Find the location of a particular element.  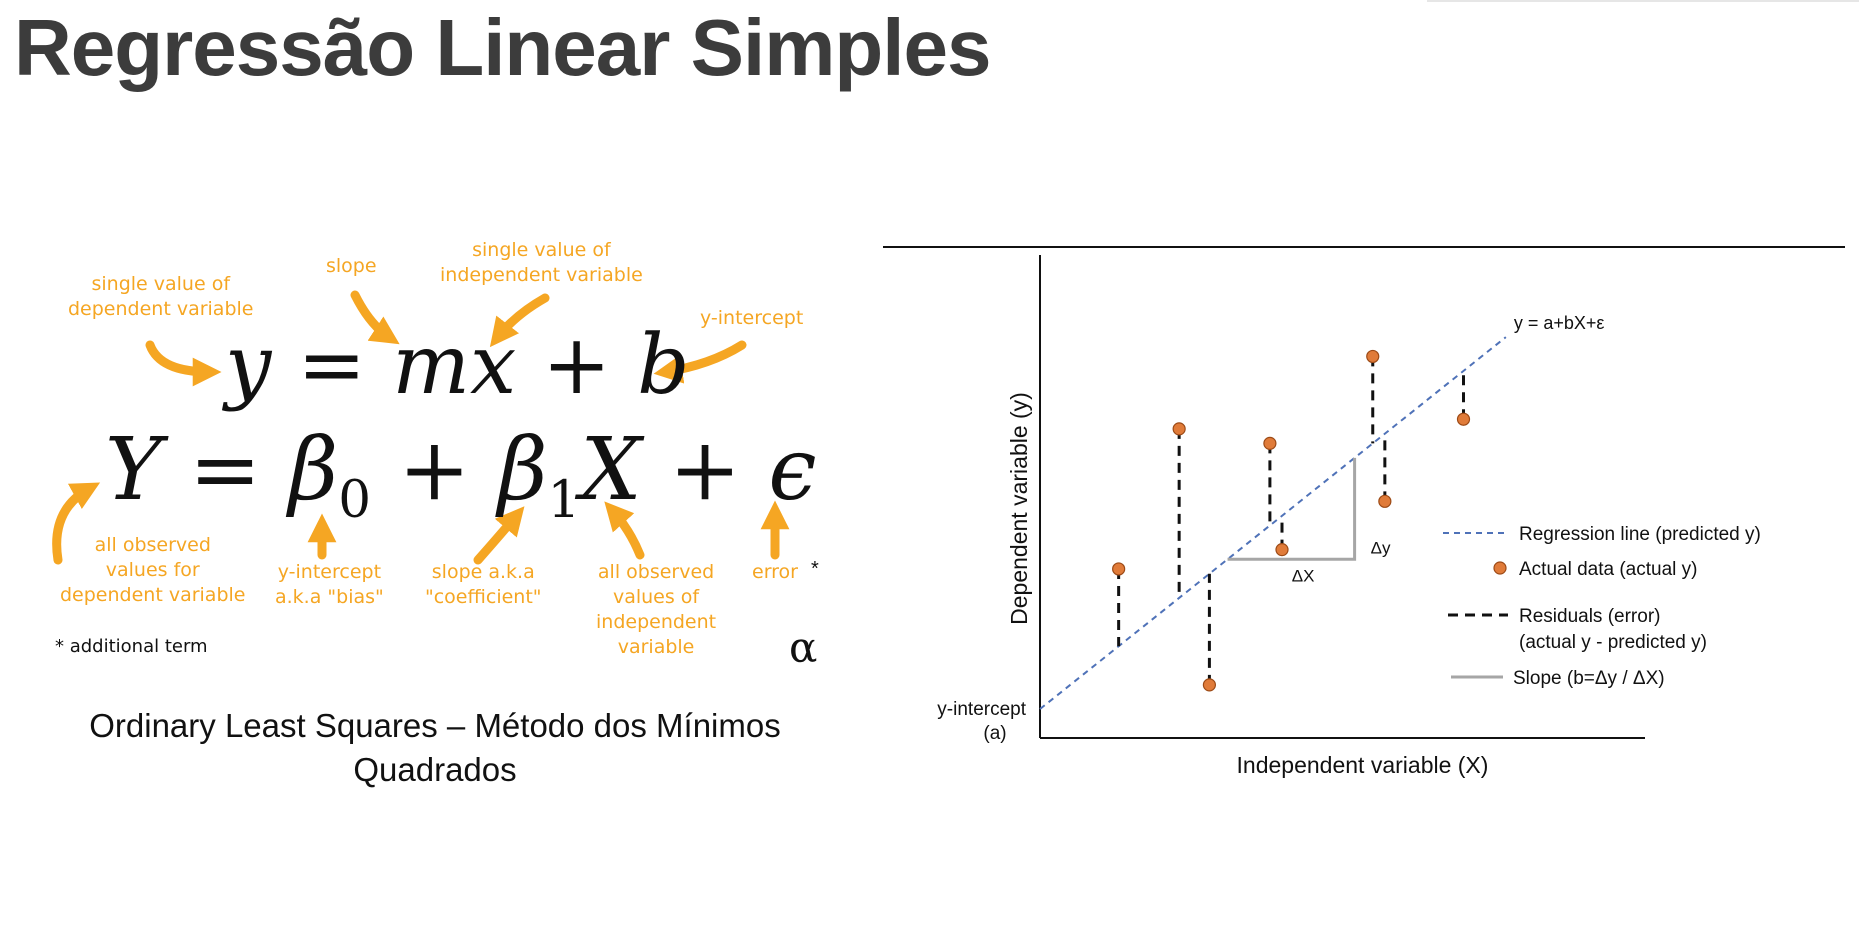

equation-regression: Y = β0 + β1X + ϵ is located at coordinates (461, 475).